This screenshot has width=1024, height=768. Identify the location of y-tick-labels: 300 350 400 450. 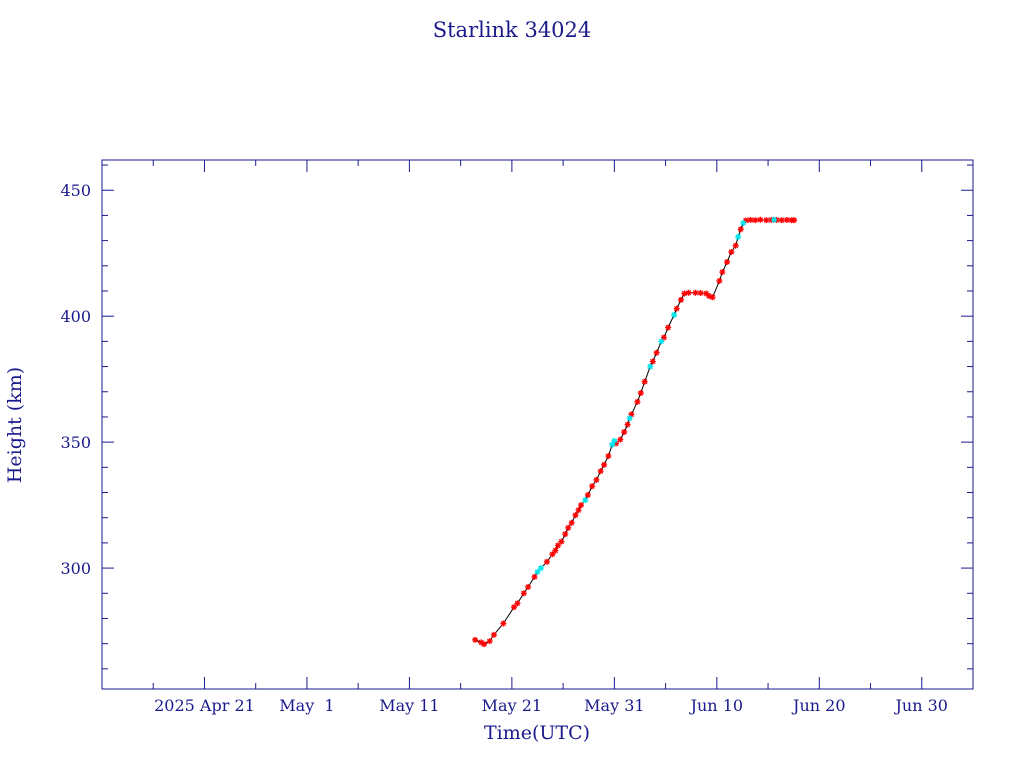
(75, 379).